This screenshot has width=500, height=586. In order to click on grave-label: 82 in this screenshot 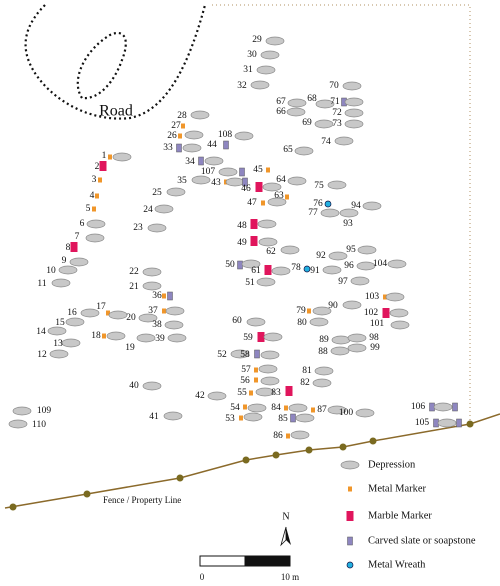, I will do `click(305, 383)`.